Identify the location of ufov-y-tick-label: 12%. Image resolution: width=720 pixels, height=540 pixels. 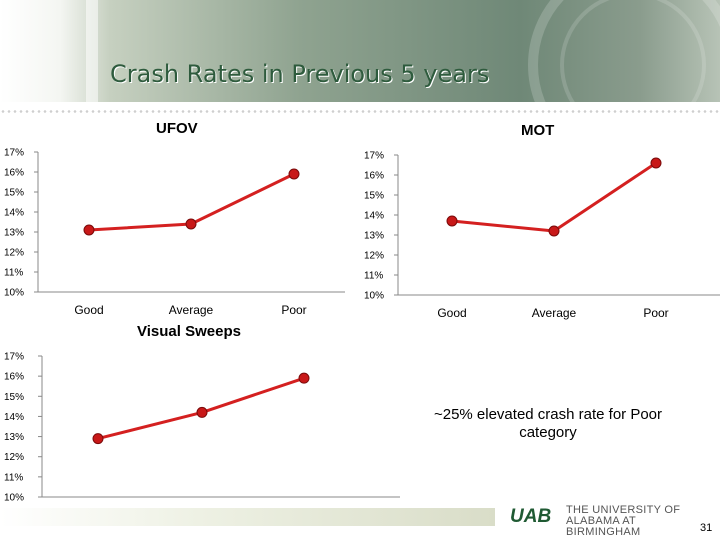
(14, 253).